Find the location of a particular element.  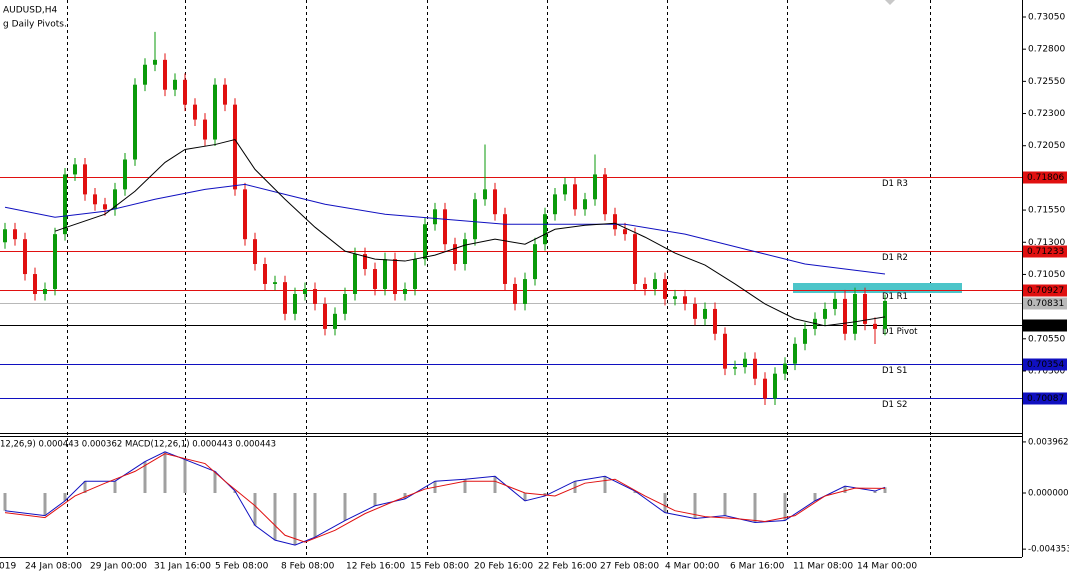

y-tick-label: 0.70550 is located at coordinates (1046, 339).